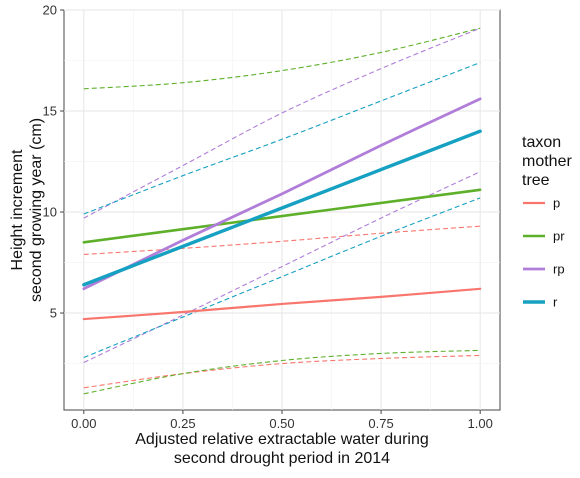 This screenshot has width=580, height=478. I want to click on y-tick-label: 20, so click(50, 10).